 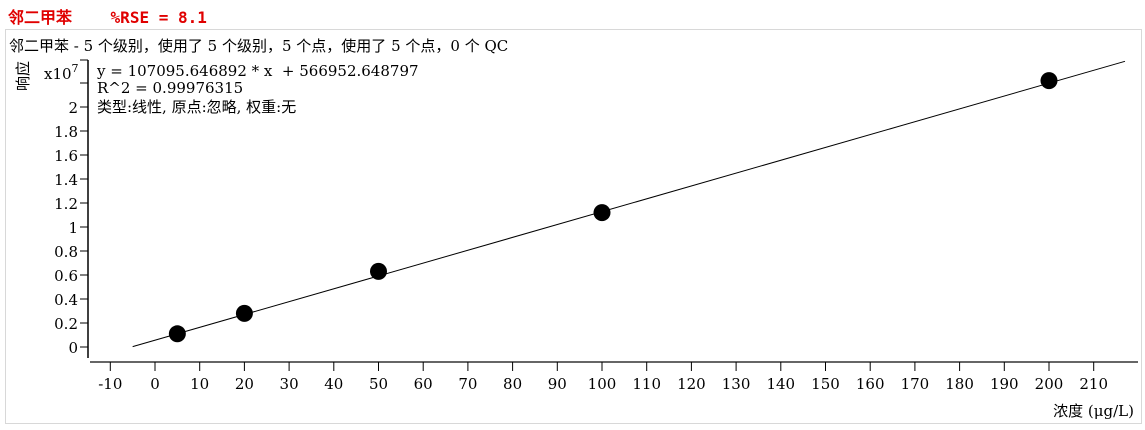 What do you see at coordinates (423, 384) in the screenshot?
I see `x-tick-label: 60` at bounding box center [423, 384].